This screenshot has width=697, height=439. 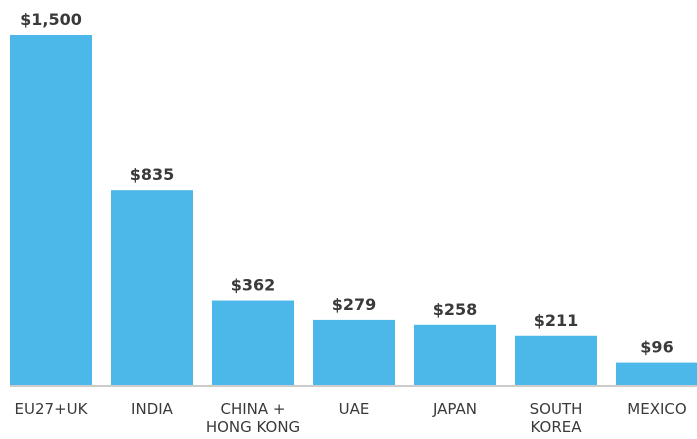 What do you see at coordinates (354, 304) in the screenshot?
I see `value-label: $279` at bounding box center [354, 304].